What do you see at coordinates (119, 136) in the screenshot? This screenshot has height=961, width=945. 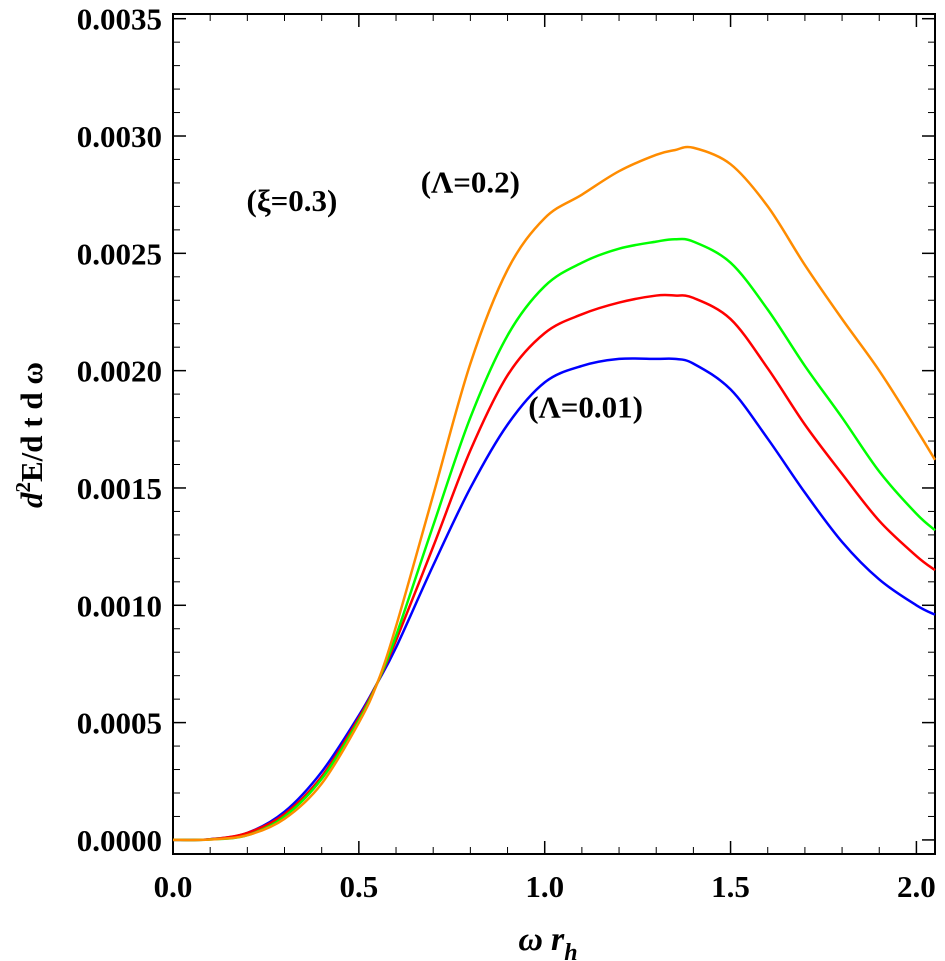 I see `y-tick-label: 0.0030` at bounding box center [119, 136].